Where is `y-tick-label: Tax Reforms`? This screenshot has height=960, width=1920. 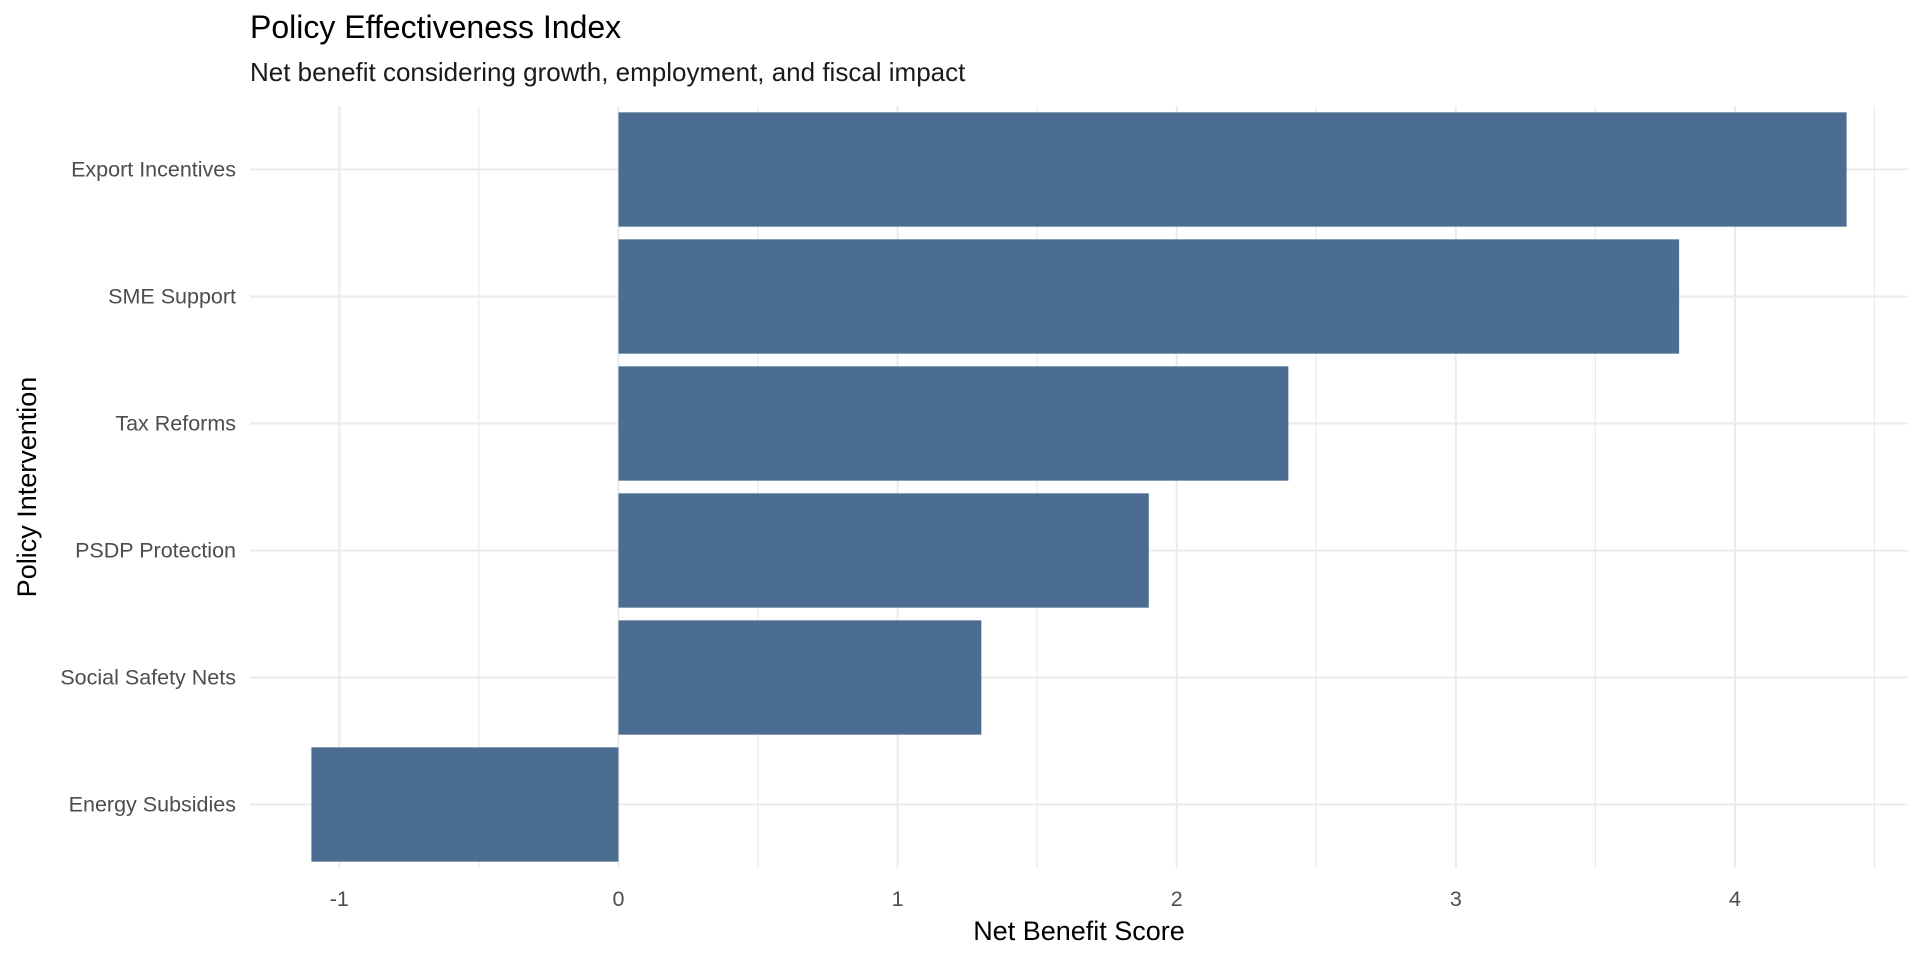 y-tick-label: Tax Reforms is located at coordinates (175, 424).